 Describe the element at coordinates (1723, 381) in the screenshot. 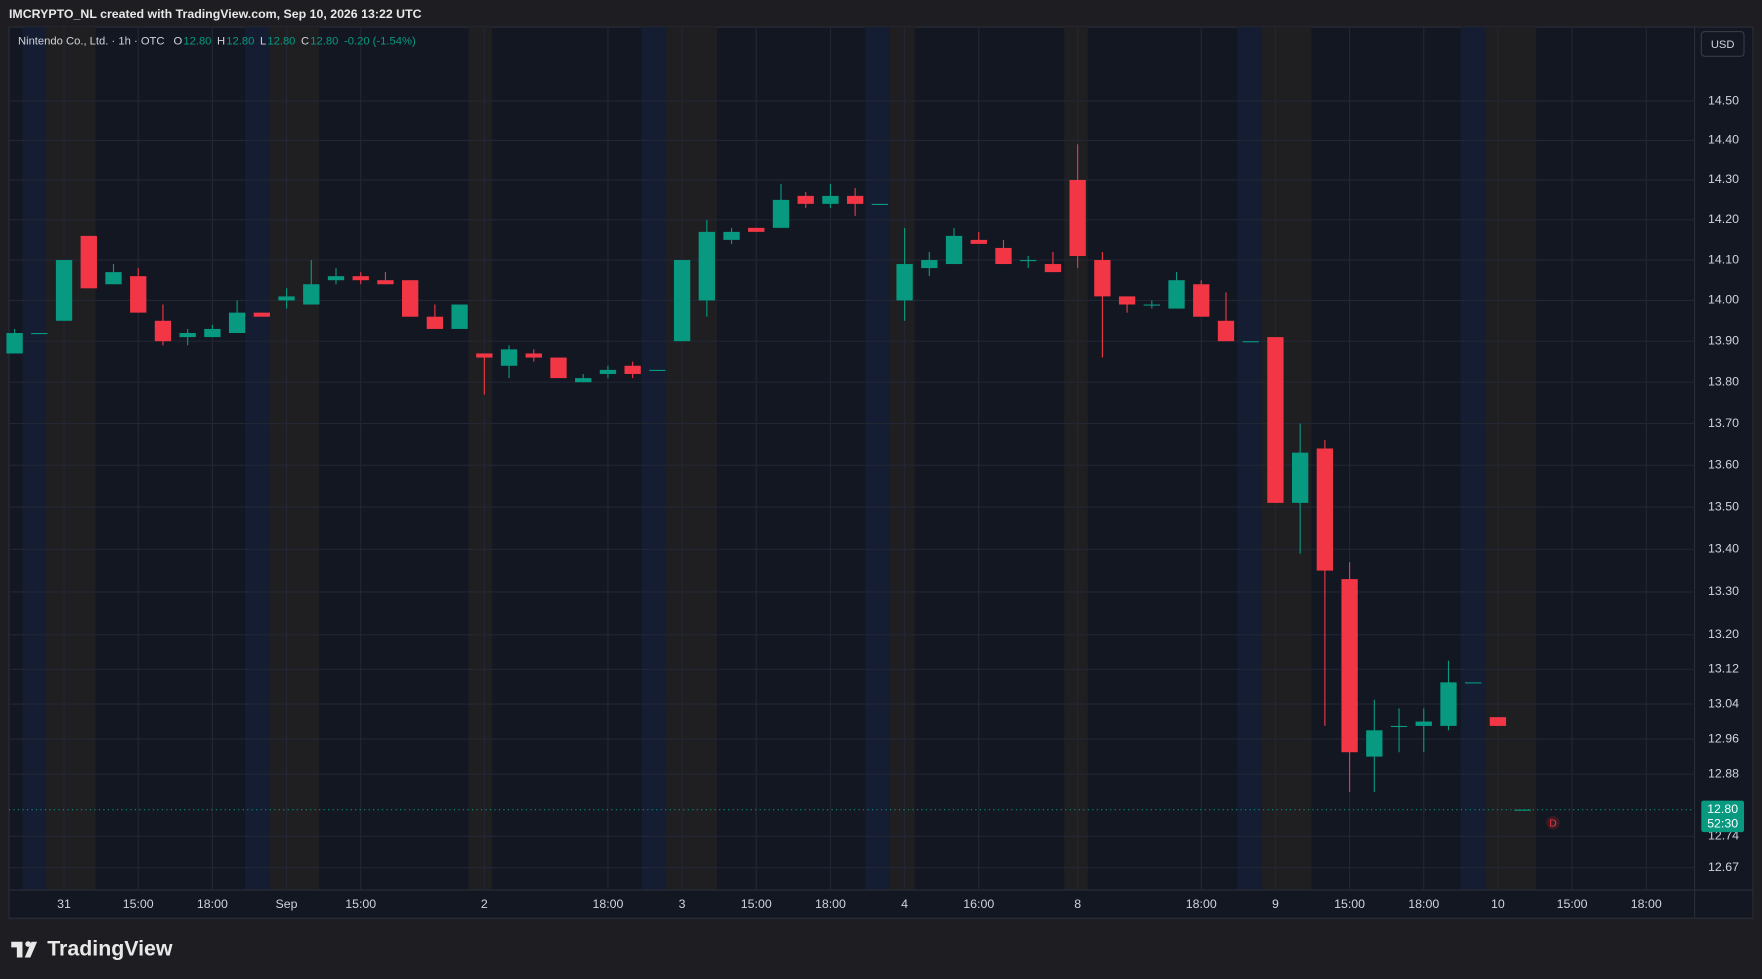

I see `y-tick-label: 13.80` at that location.